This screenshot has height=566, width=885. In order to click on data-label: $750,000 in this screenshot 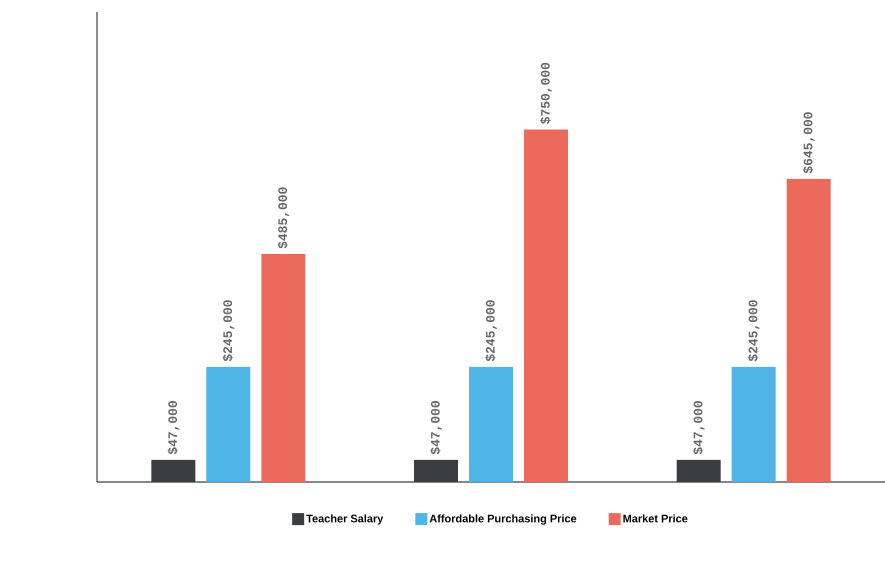, I will do `click(546, 93)`.